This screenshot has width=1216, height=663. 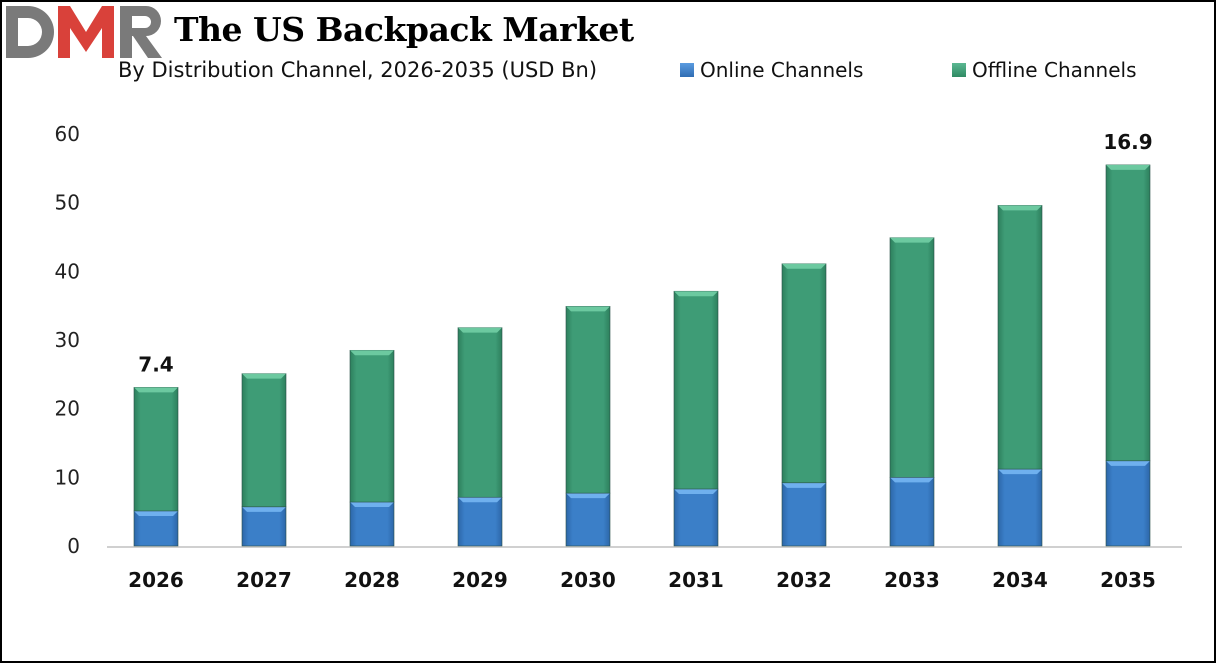 I want to click on bar-offline-2026, so click(x=156, y=449).